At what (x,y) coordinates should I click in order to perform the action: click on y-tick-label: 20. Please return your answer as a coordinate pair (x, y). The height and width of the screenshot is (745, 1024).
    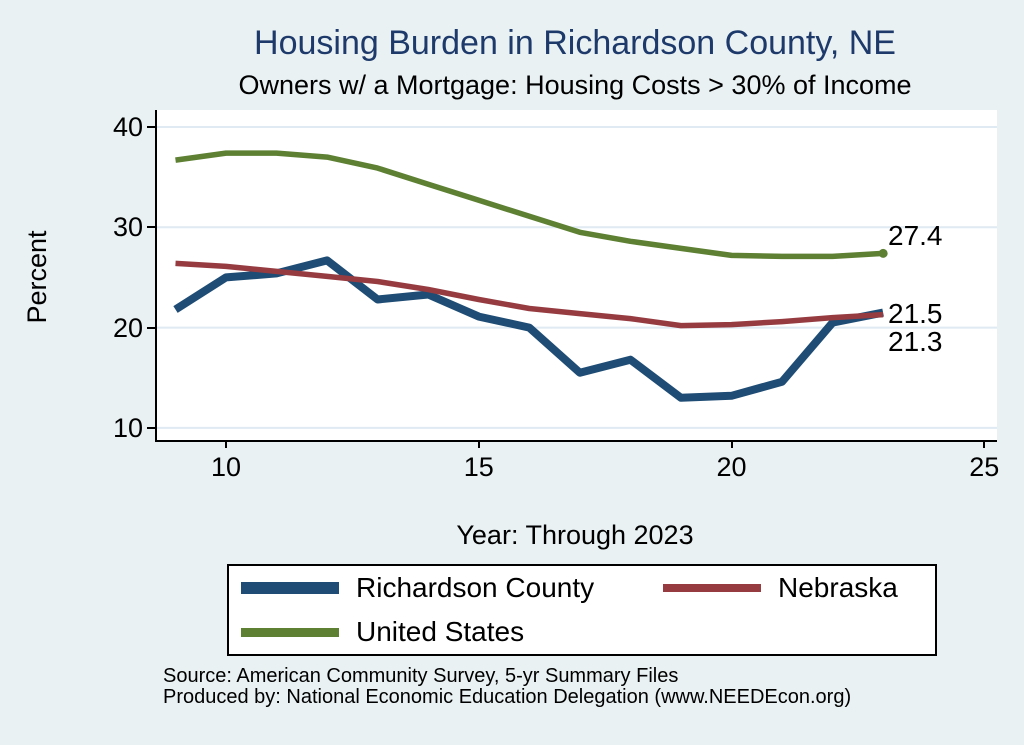
    Looking at the image, I should click on (127, 327).